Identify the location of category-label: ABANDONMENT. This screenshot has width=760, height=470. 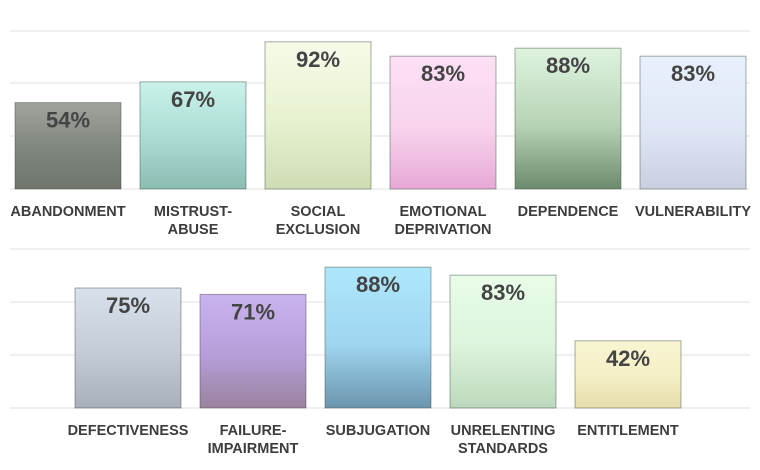
(67, 212).